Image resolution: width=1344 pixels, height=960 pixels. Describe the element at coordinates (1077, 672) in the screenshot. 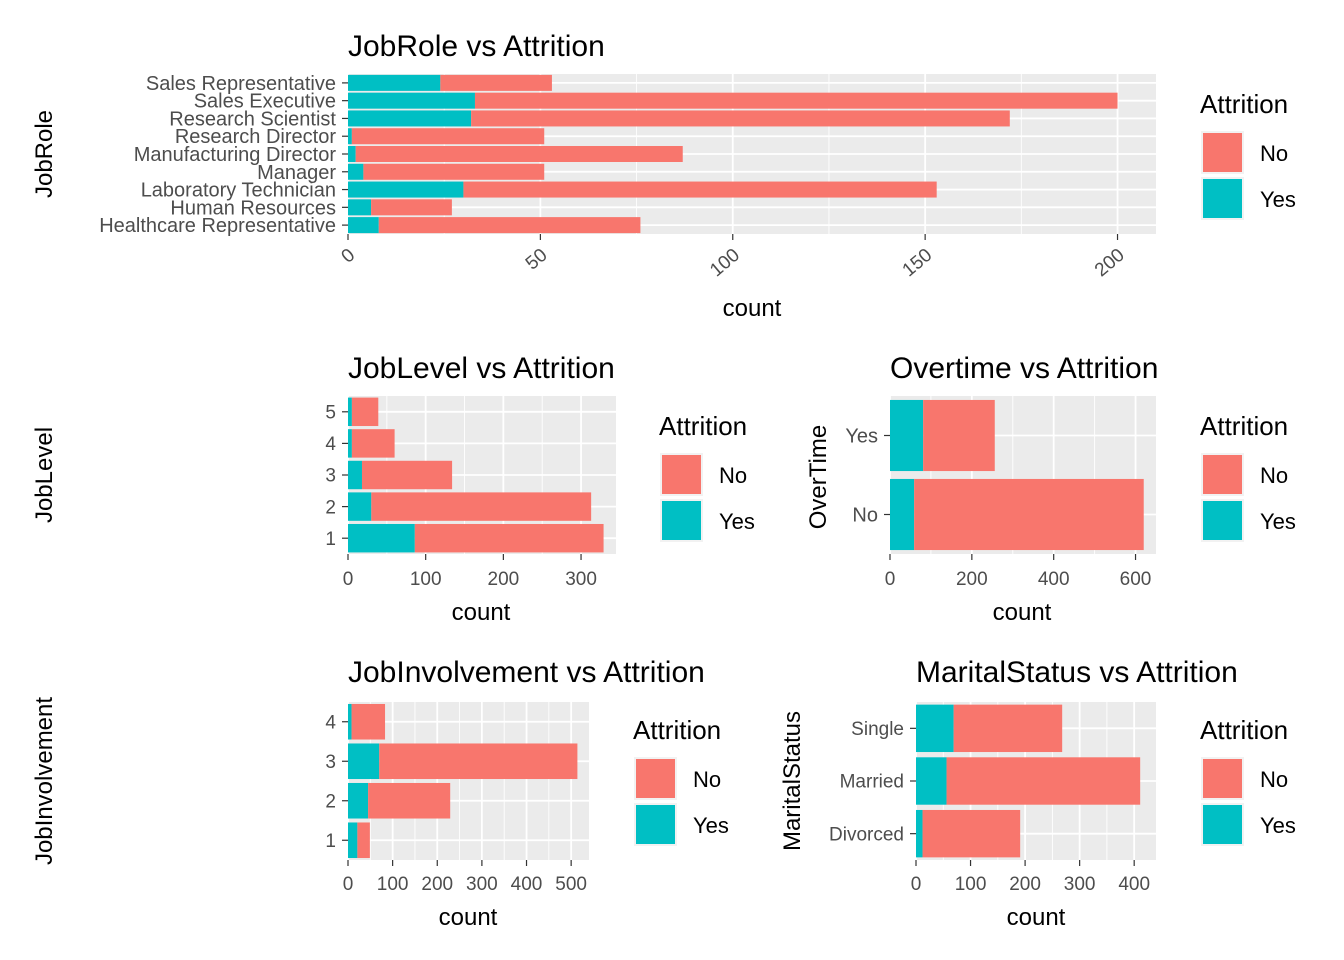

I see `maritalstatus-title: MaritalStatus vs Attrition` at that location.